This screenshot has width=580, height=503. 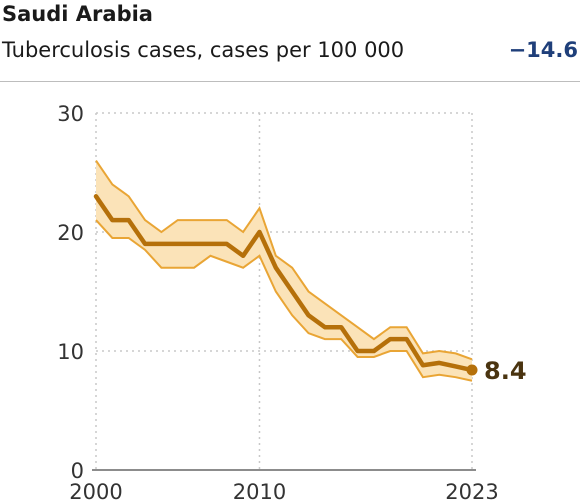 I want to click on chart-title: Saudi Arabia, so click(x=77, y=14).